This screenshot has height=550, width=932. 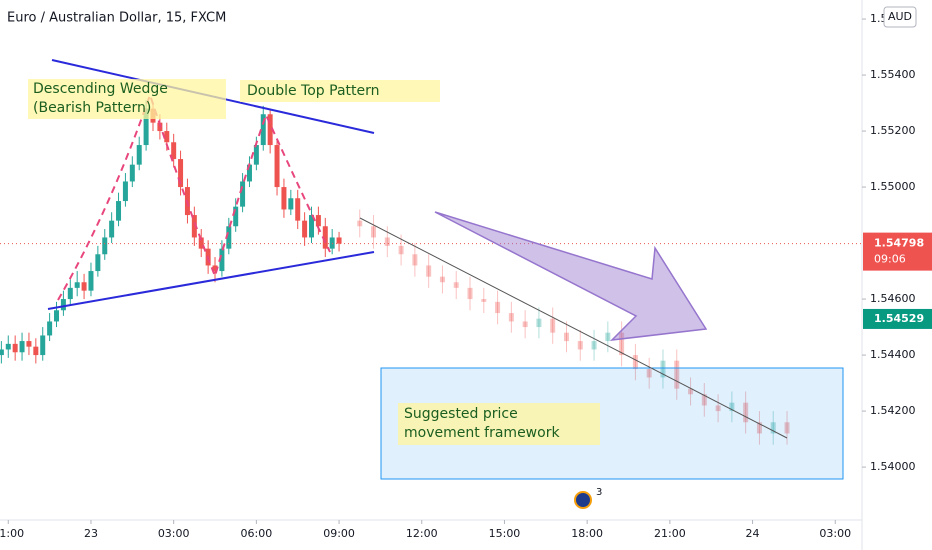 I want to click on annotation: Double Top Pattern, so click(x=313, y=91).